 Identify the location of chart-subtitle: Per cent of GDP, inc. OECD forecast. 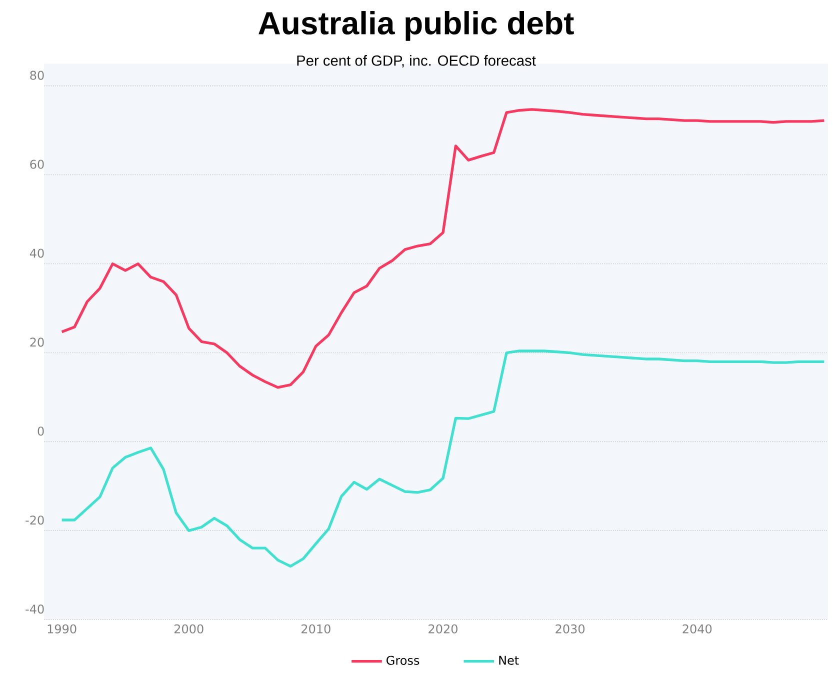
(416, 61).